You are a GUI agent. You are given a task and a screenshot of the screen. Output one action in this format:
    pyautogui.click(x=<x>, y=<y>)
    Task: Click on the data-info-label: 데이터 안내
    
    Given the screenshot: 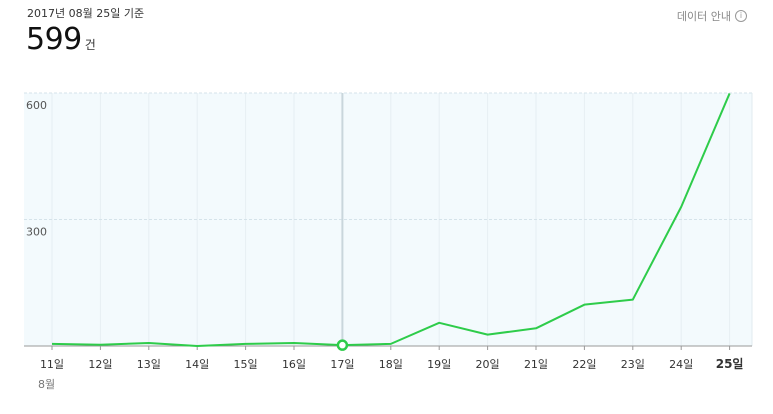 What is the action you would take?
    pyautogui.click(x=703, y=16)
    